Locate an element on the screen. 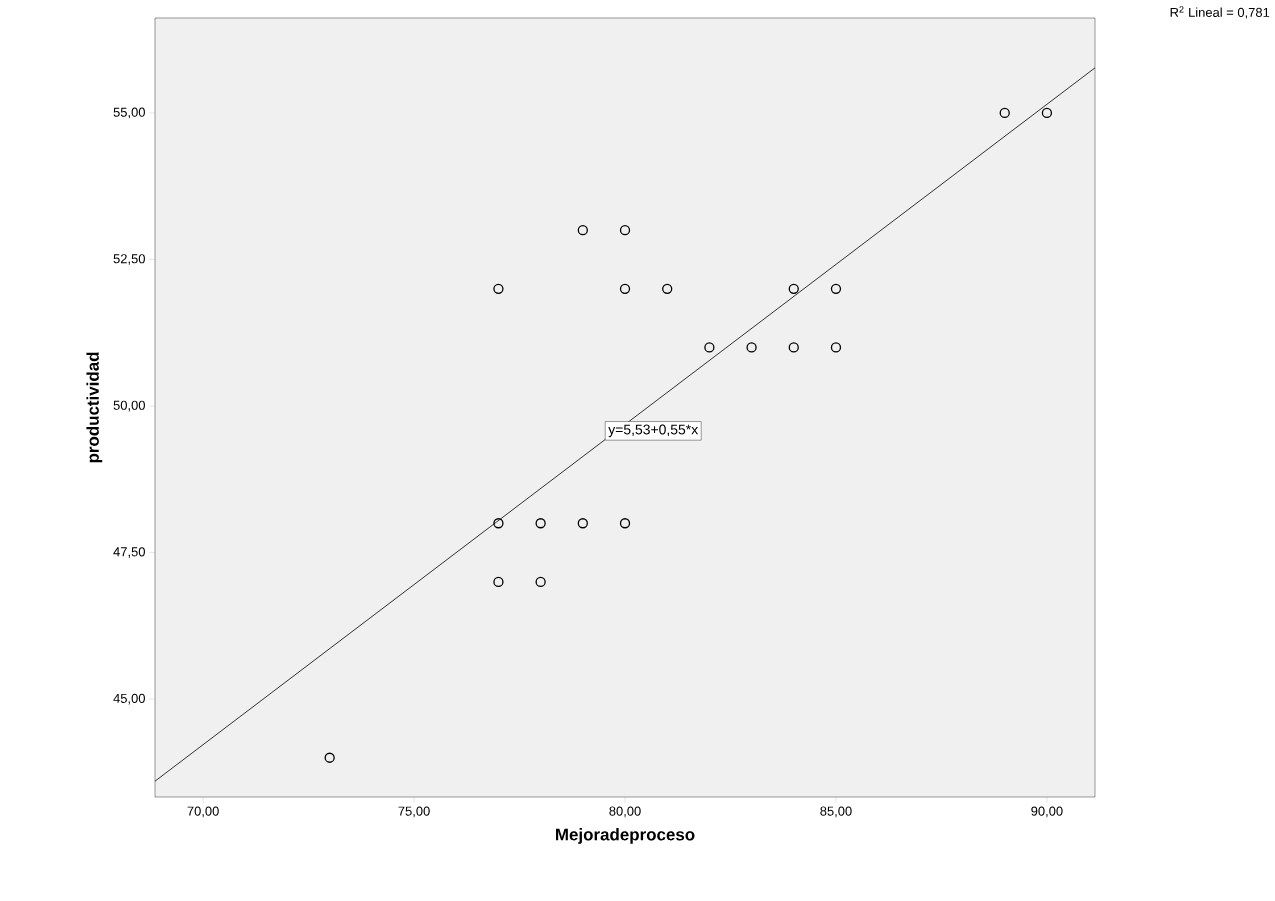  x-axis-title: Mejoradeproceso is located at coordinates (625, 836).